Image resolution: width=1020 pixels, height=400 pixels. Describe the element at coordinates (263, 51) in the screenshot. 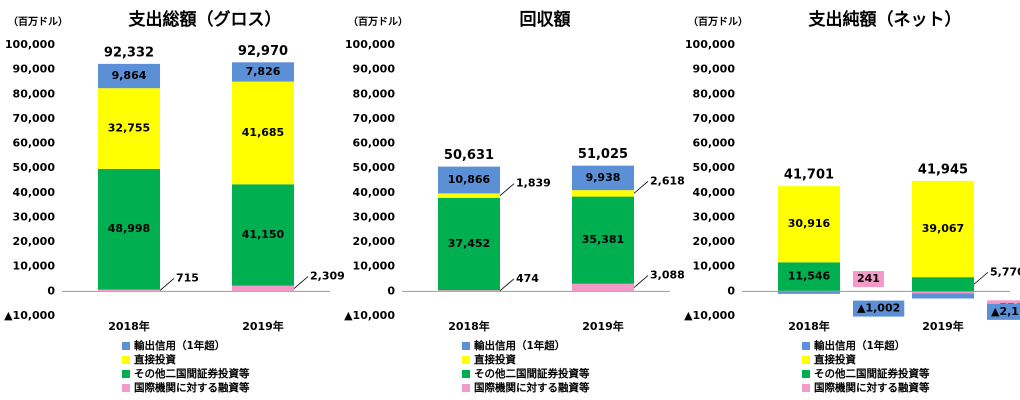

I see `total-label: 92,970` at that location.